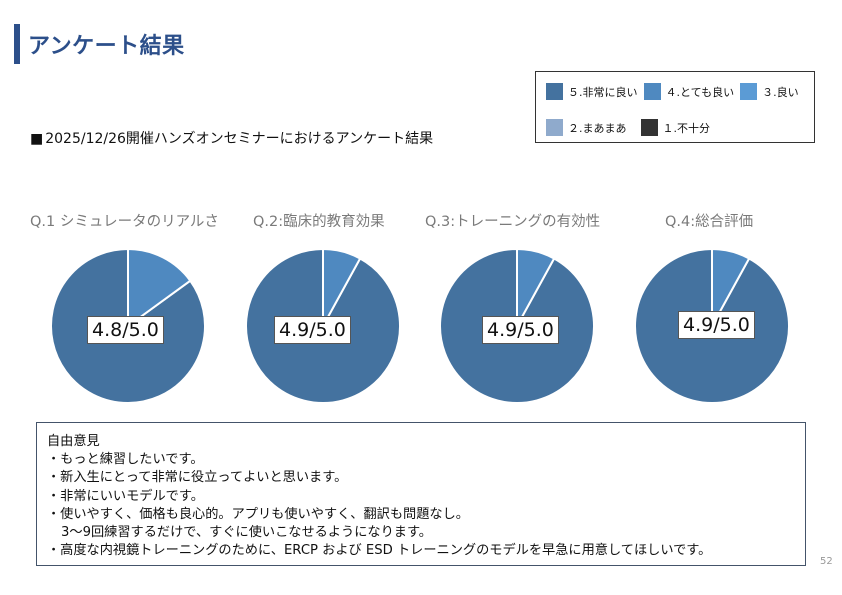 Image resolution: width=842 pixels, height=595 pixels. Describe the element at coordinates (17, 44) in the screenshot. I see `title-accent-bar` at that location.